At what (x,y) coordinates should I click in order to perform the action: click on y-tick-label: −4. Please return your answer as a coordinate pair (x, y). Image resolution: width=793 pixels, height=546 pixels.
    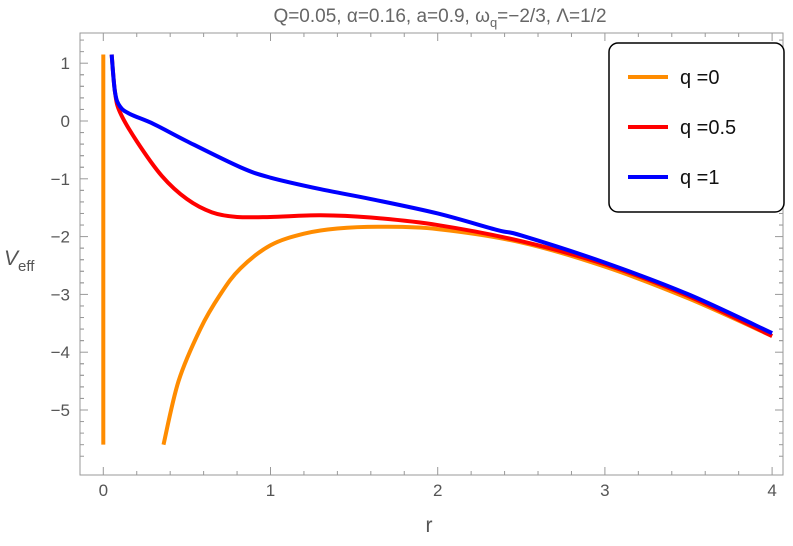
    Looking at the image, I should click on (60, 352).